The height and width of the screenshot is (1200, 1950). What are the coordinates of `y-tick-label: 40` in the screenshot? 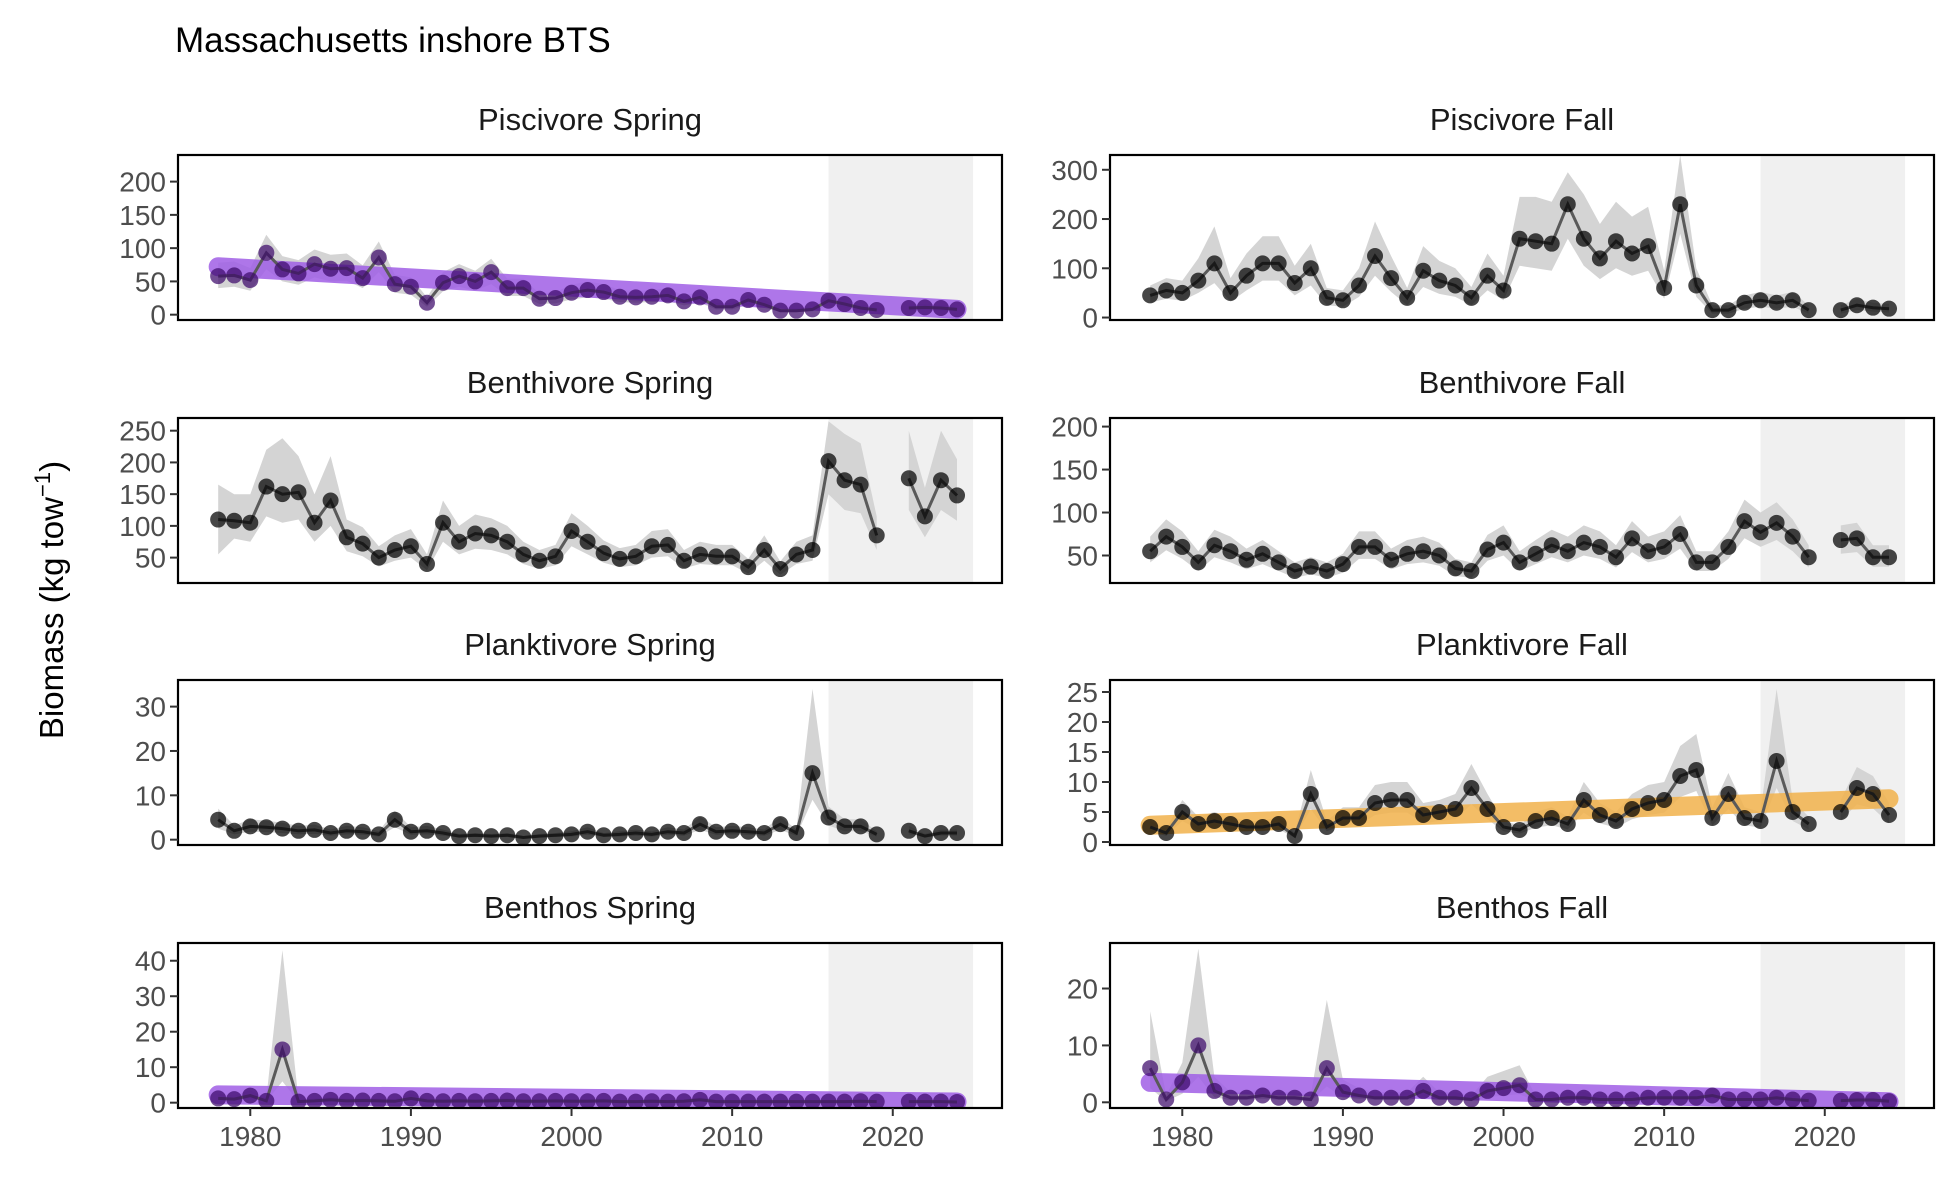 It's located at (150, 961).